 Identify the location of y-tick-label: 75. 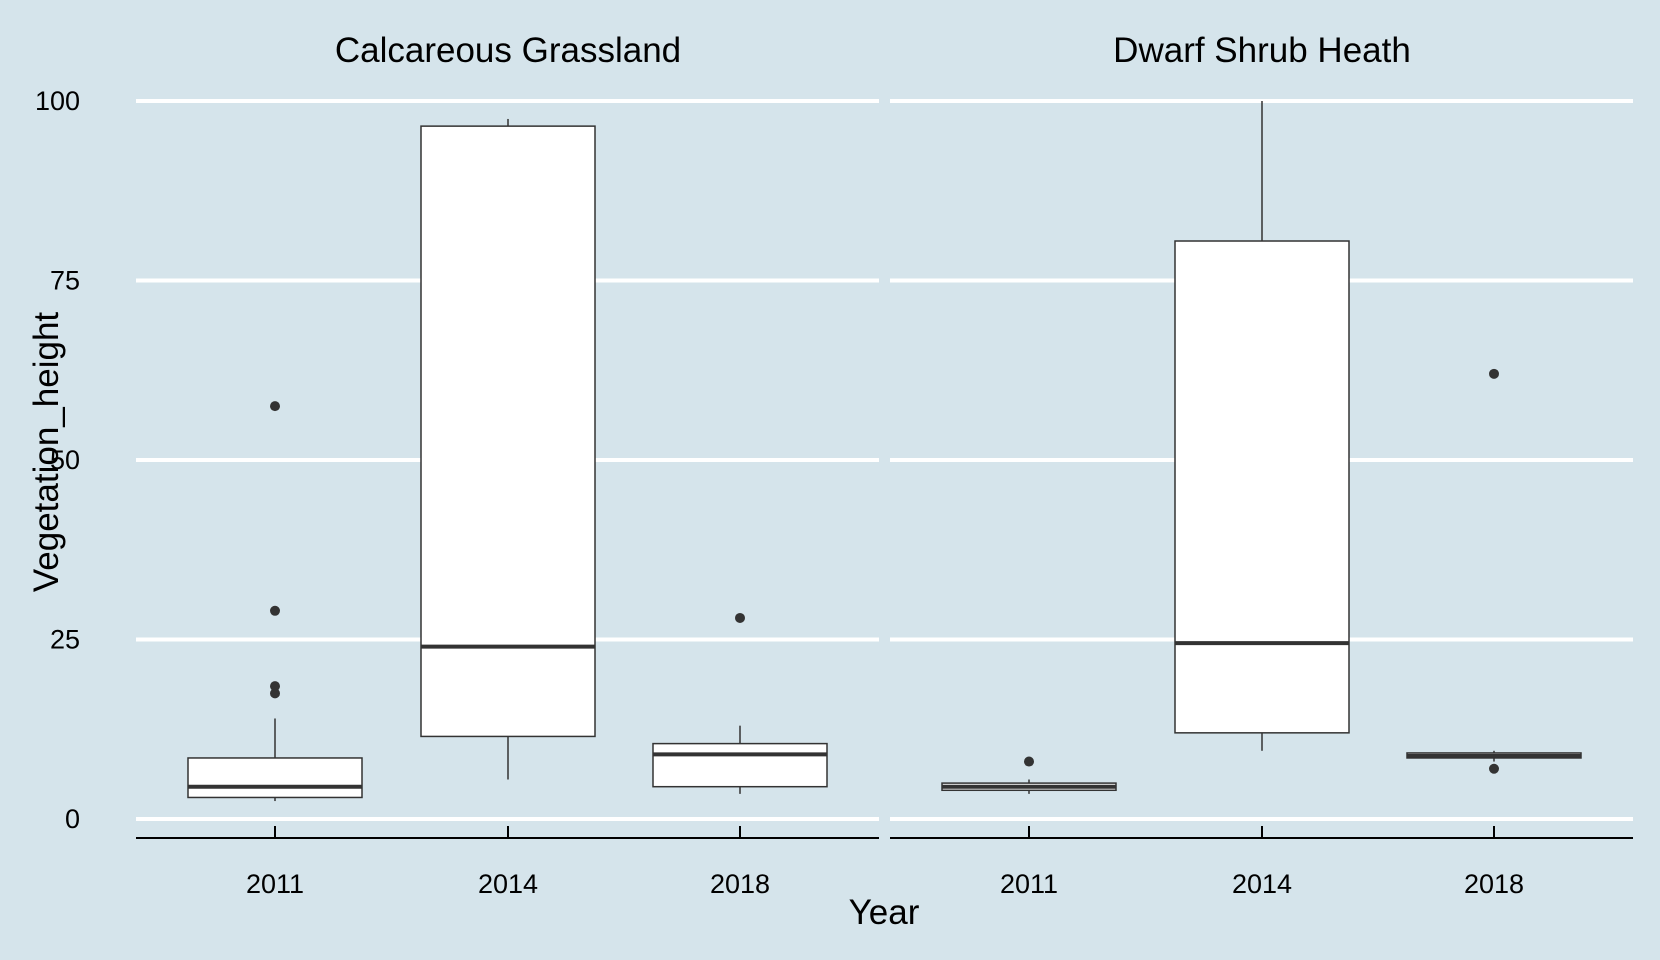
(65, 281).